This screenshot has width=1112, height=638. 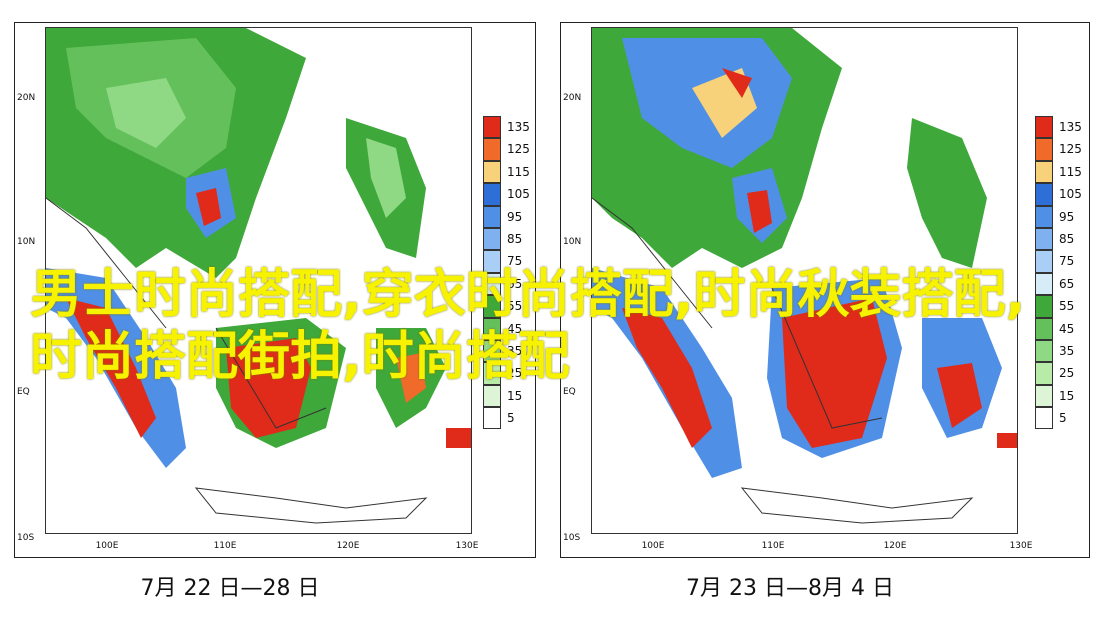 I want to click on color-legend-left: 135 125 115 105 95 85 75 65 55 45 35 25 15 5, so click(x=513, y=273).